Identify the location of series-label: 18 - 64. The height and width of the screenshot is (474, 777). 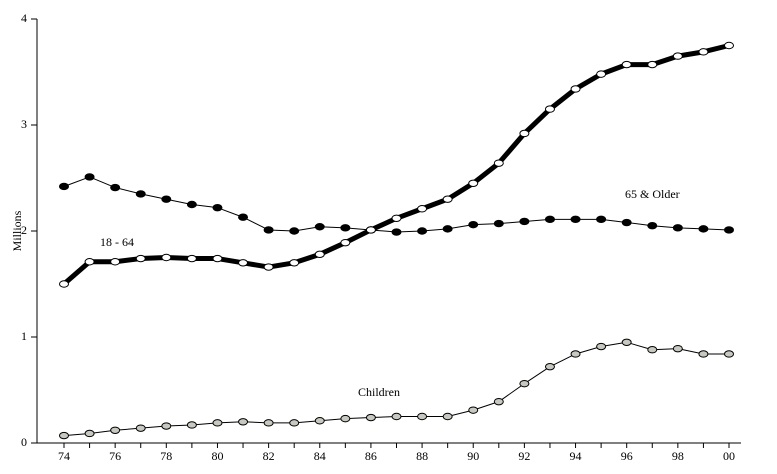
(117, 242).